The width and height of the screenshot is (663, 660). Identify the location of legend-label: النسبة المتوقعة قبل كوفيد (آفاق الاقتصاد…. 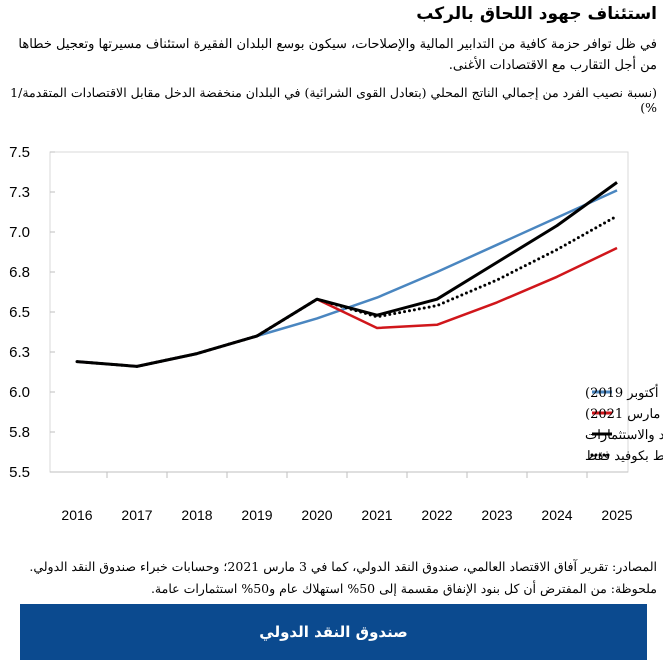
(624, 392).